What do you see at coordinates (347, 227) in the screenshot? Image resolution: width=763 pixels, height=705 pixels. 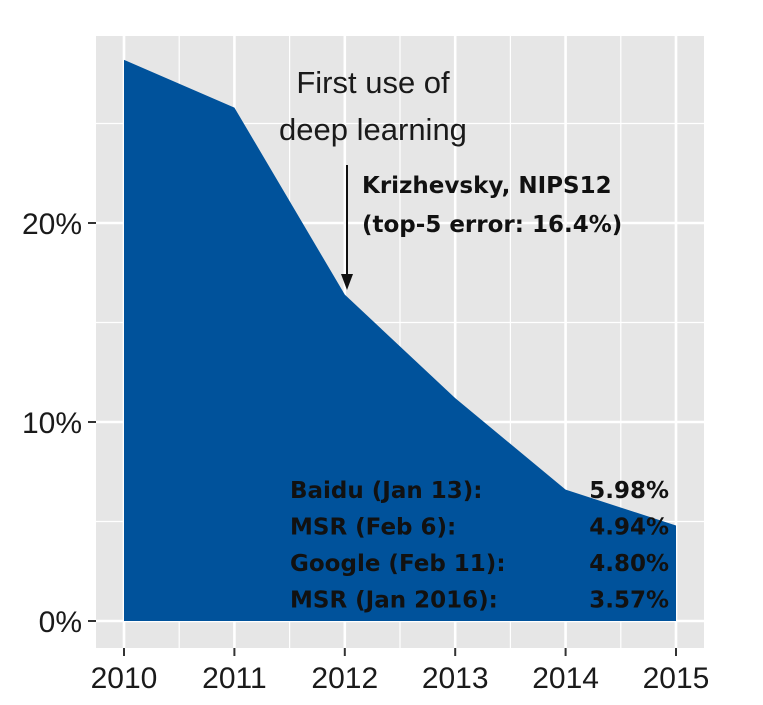 I see `annotation-arrow` at bounding box center [347, 227].